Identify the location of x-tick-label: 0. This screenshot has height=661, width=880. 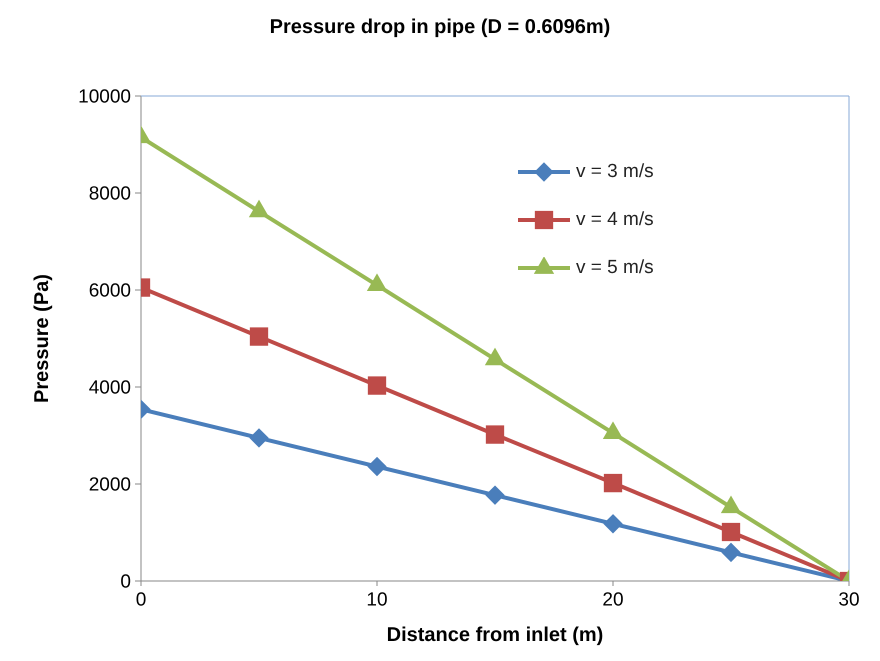
(141, 599).